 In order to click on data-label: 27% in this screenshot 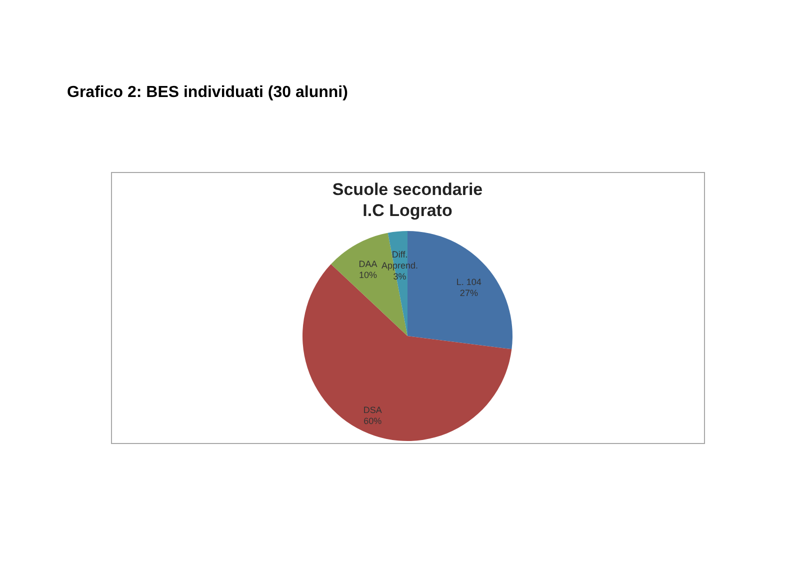, I will do `click(469, 293)`.